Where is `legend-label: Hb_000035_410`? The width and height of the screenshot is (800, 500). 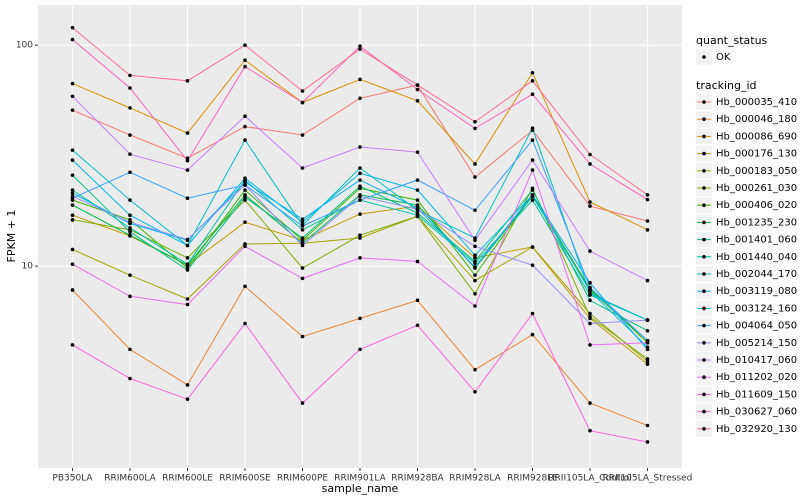 legend-label: Hb_000035_410 is located at coordinates (756, 102).